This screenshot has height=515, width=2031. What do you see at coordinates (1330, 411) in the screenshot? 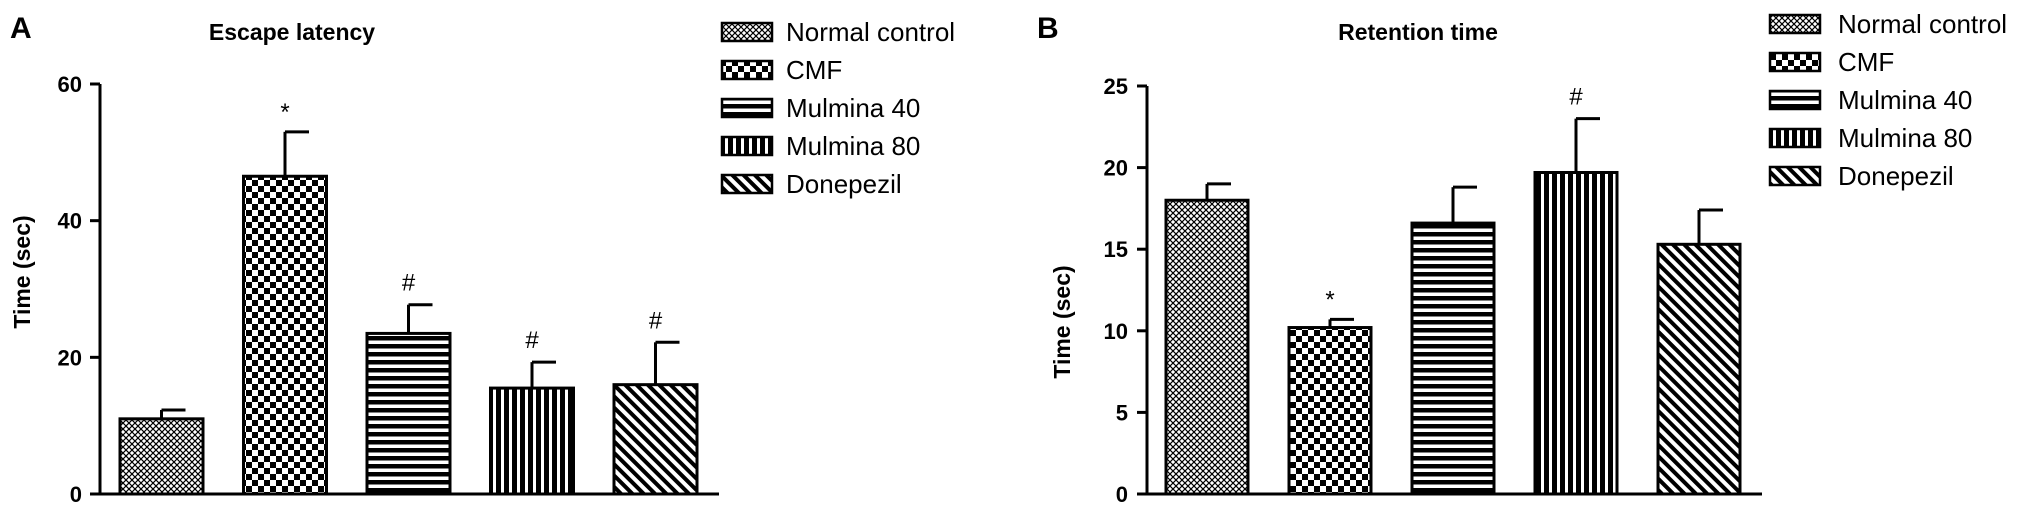
I see `chart1-bar-cmf` at bounding box center [1330, 411].